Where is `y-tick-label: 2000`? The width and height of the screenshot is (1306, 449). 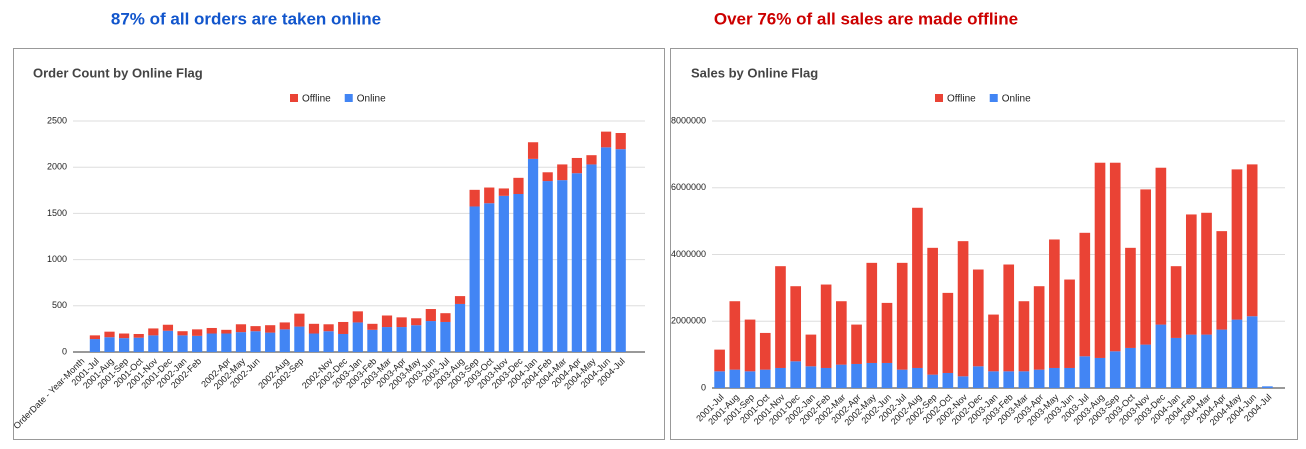 y-tick-label: 2000 is located at coordinates (57, 167).